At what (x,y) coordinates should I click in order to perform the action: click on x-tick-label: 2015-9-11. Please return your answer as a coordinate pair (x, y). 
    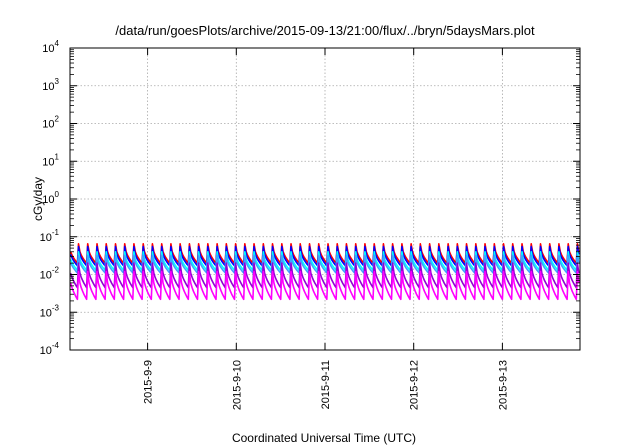
    Looking at the image, I should click on (326, 384).